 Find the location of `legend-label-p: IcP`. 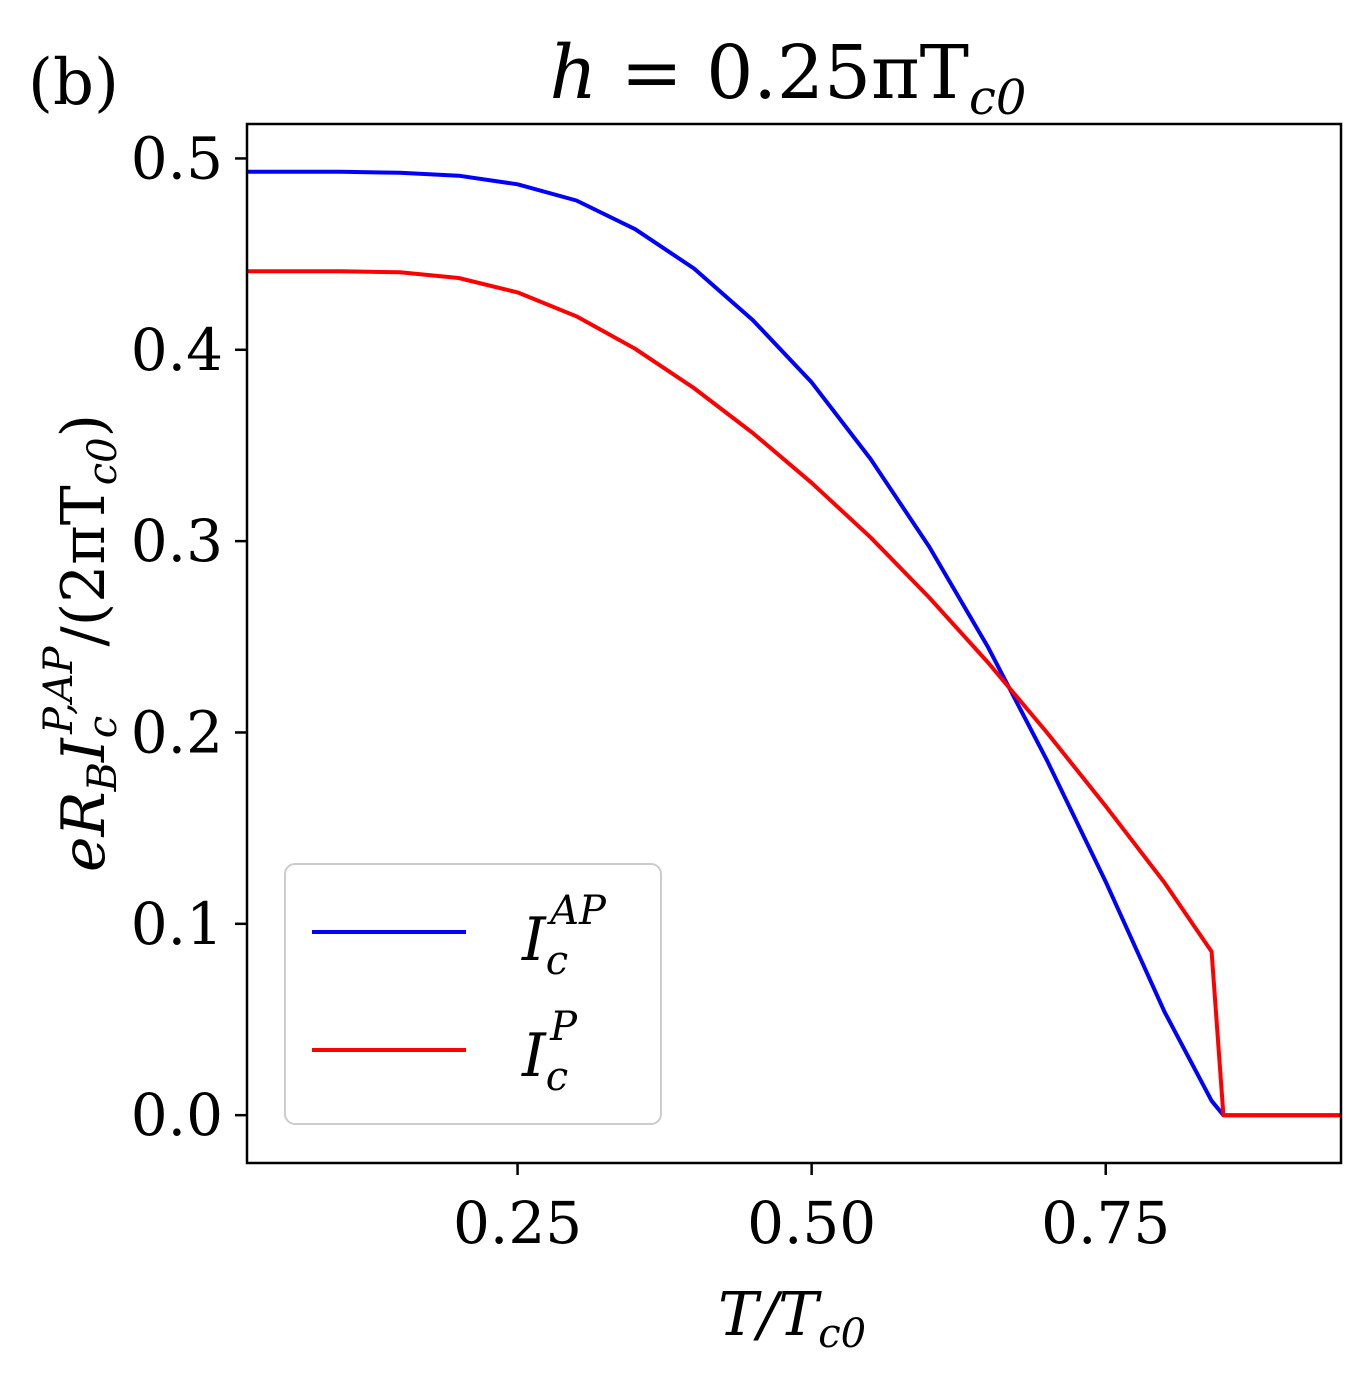

legend-label-p: IcP is located at coordinates (549, 1052).